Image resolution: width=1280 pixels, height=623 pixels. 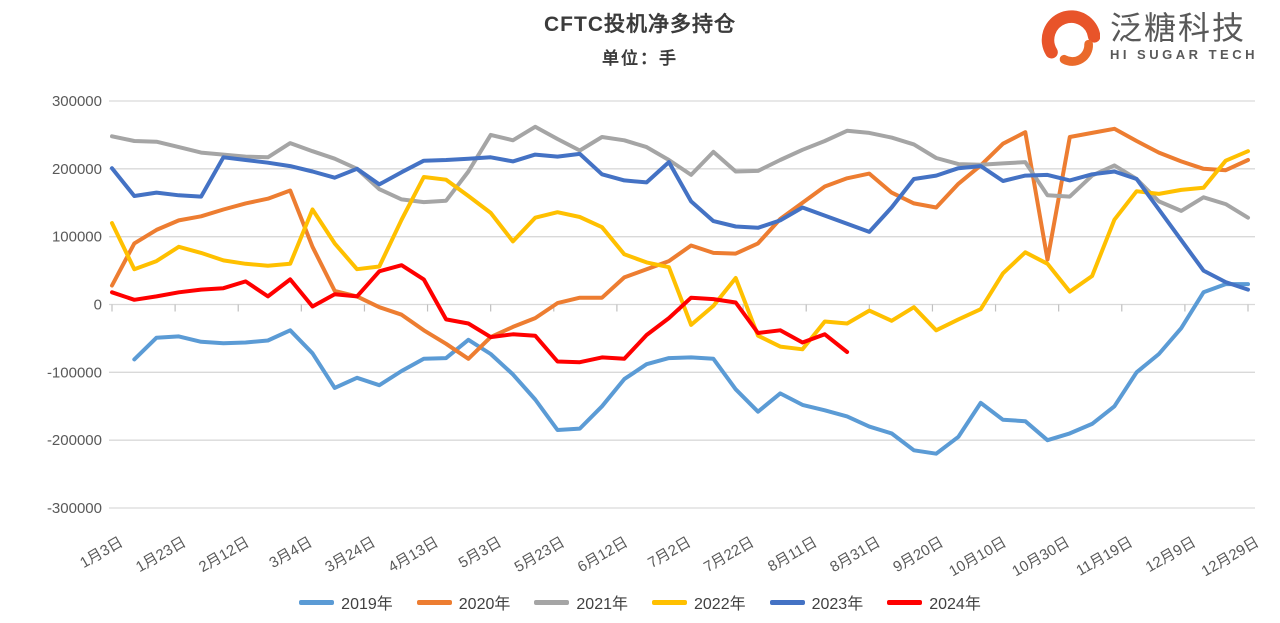 What do you see at coordinates (480, 553) in the screenshot?
I see `x-axis-tick-label: 5月3日` at bounding box center [480, 553].